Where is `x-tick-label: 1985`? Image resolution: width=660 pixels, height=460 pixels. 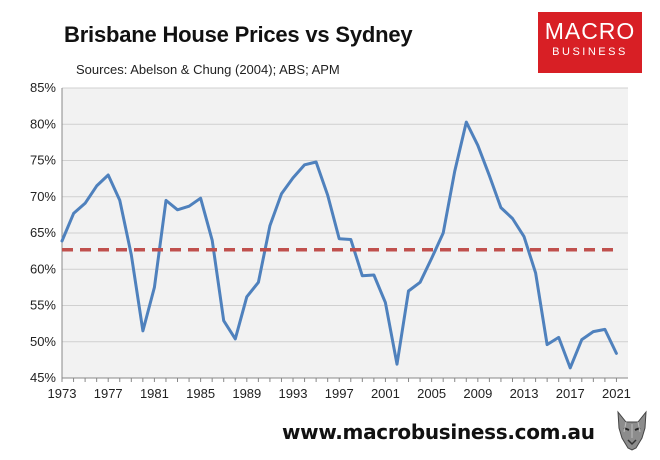
x-tick-label: 1985 is located at coordinates (200, 393).